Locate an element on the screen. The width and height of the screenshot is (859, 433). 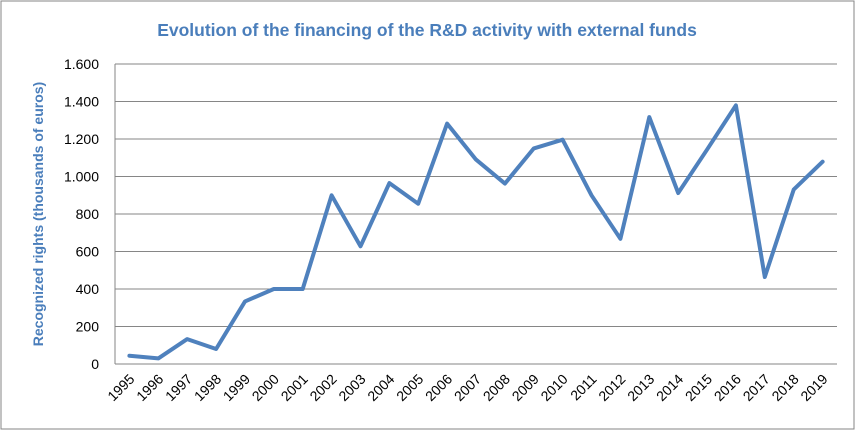
y-tick-label: 1.400 is located at coordinates (81, 102).